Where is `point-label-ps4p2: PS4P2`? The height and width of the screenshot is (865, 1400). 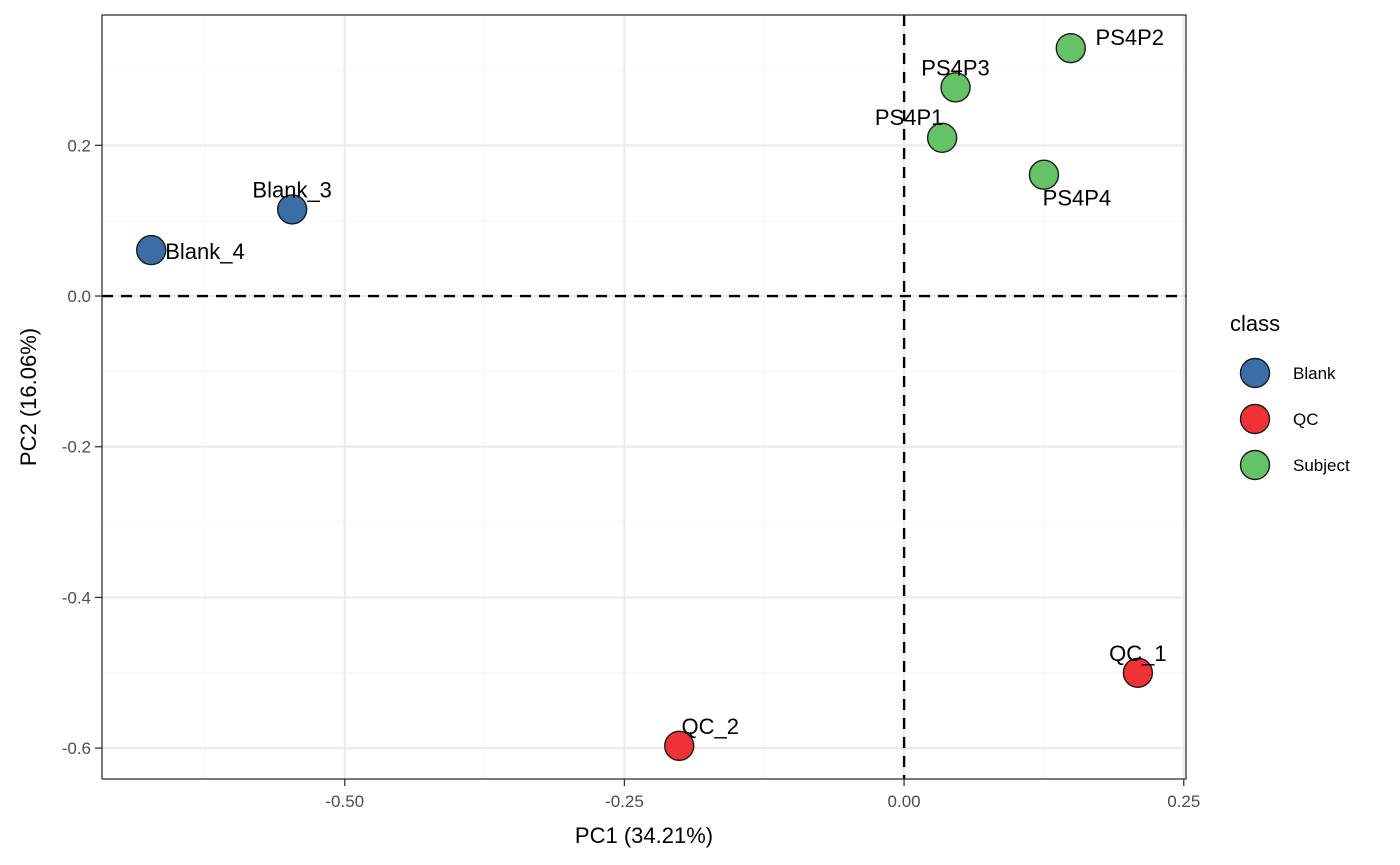 point-label-ps4p2: PS4P2 is located at coordinates (1130, 37).